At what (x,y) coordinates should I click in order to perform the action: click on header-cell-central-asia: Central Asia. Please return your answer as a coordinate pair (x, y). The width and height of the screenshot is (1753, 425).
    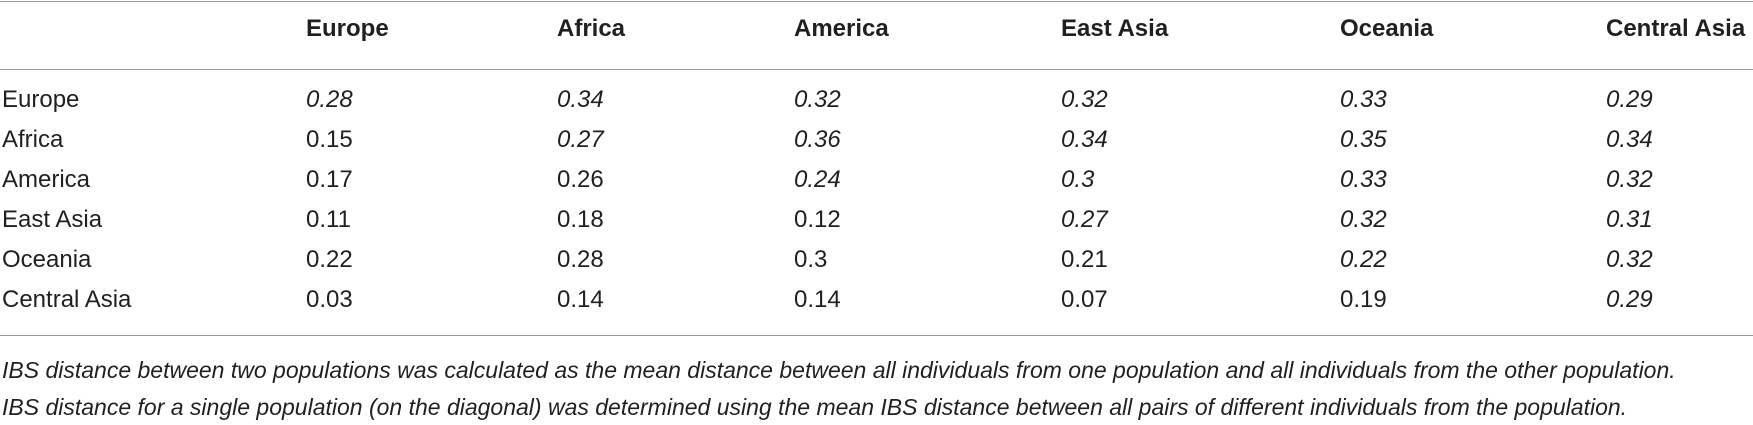
    Looking at the image, I should click on (1676, 28).